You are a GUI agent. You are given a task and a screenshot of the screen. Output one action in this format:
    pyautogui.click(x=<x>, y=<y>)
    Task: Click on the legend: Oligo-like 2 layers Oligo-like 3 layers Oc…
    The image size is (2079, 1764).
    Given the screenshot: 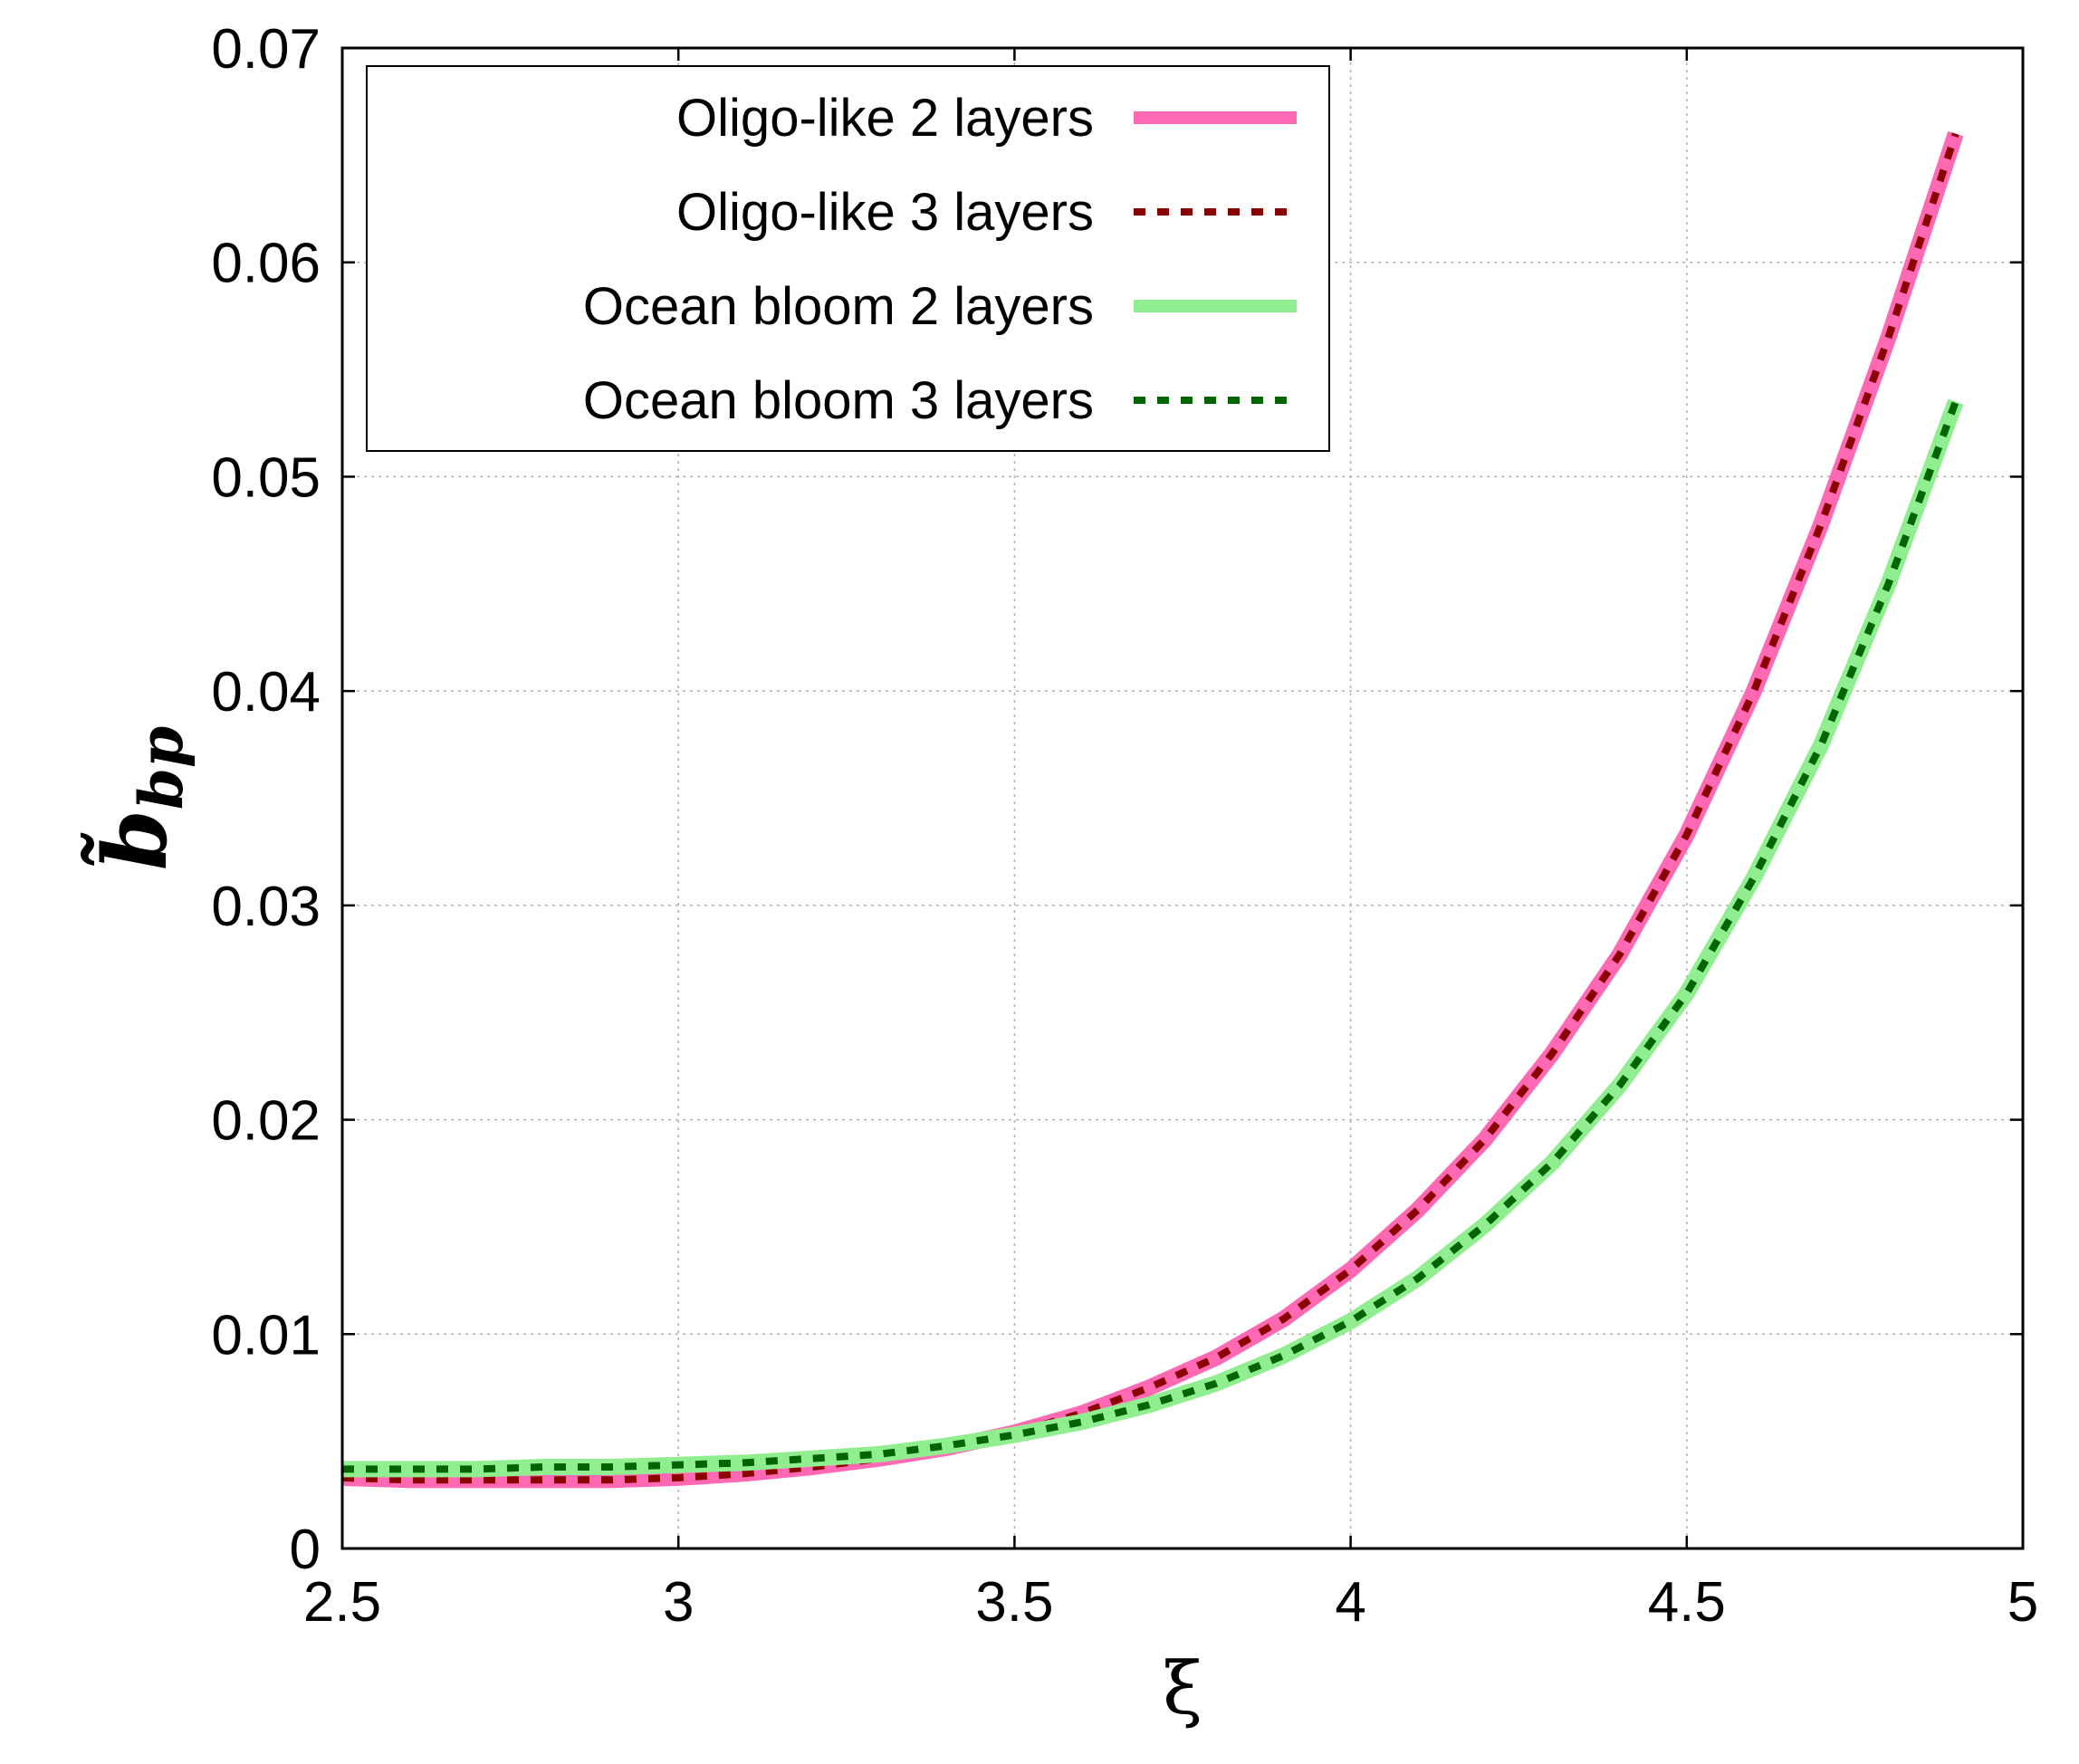 What is the action you would take?
    pyautogui.click(x=848, y=258)
    